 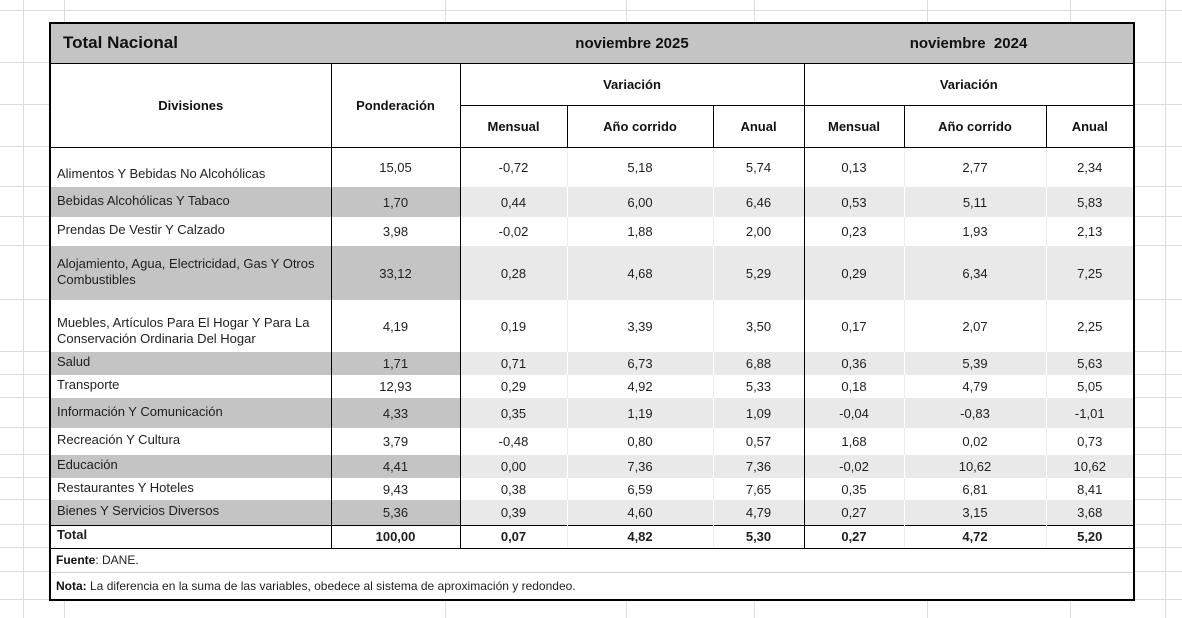 I want to click on cell-m2025: -0,48, so click(x=513, y=441).